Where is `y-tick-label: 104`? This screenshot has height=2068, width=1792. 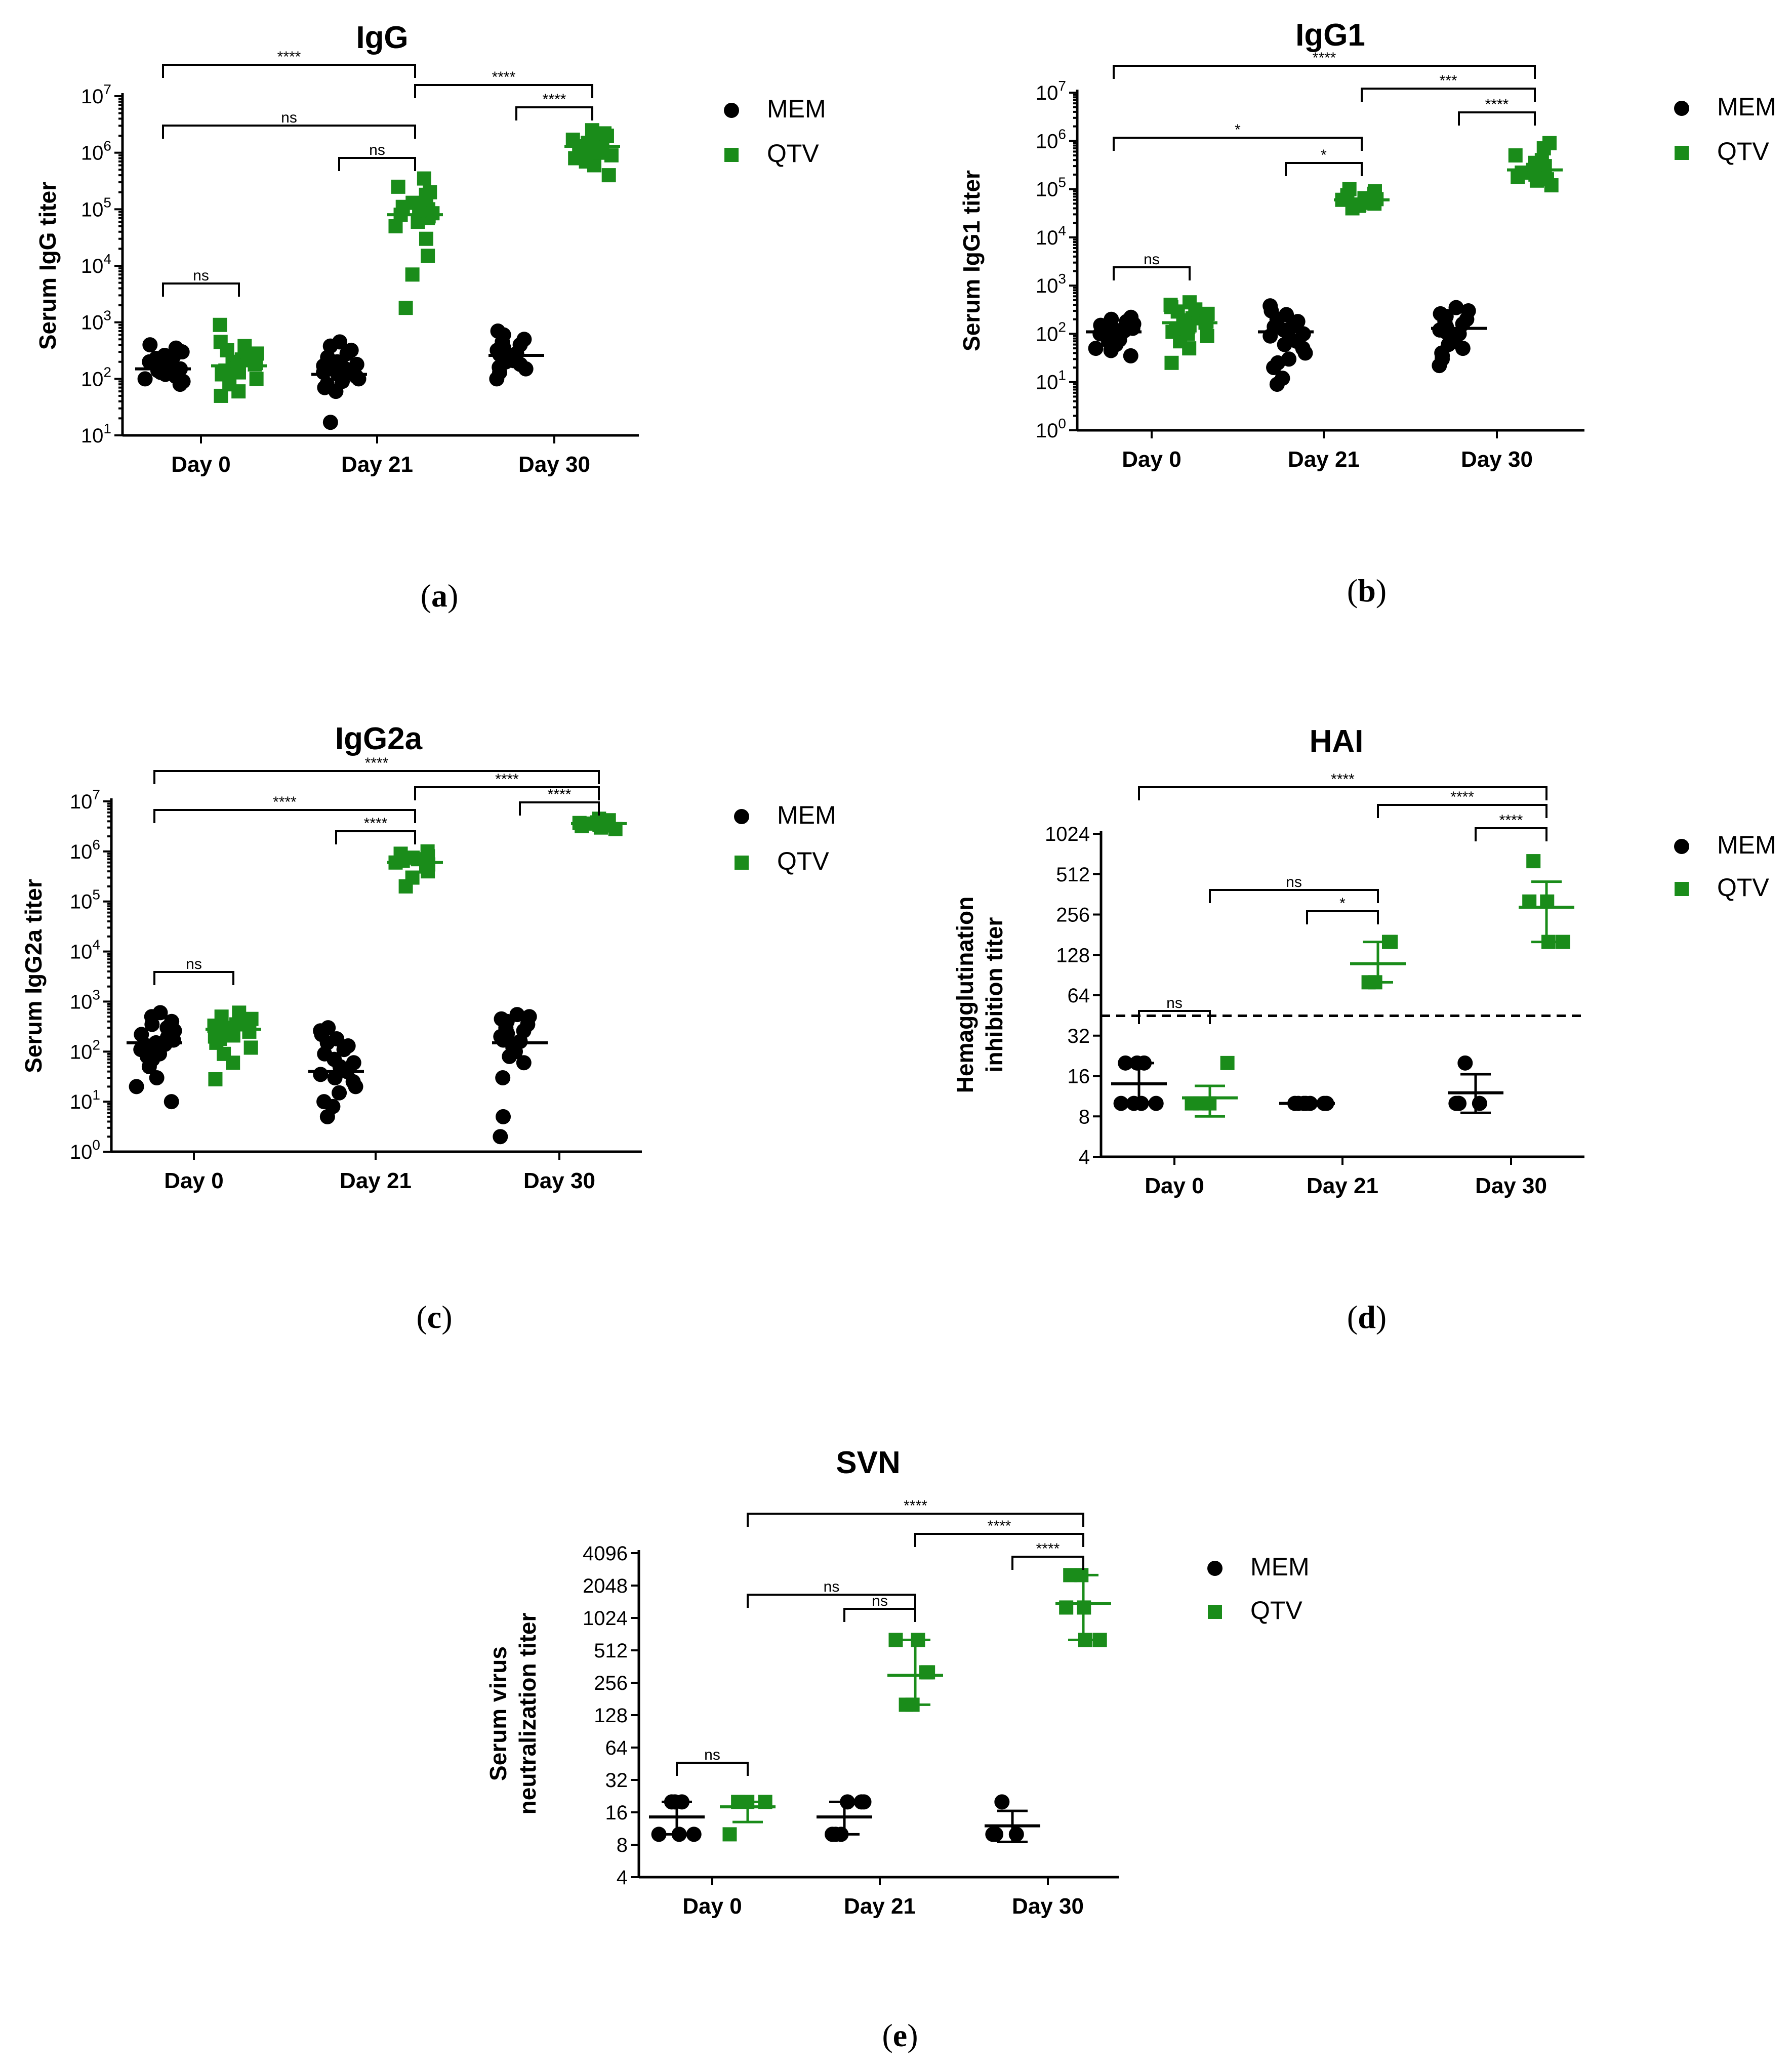
y-tick-label: 104 is located at coordinates (85, 950).